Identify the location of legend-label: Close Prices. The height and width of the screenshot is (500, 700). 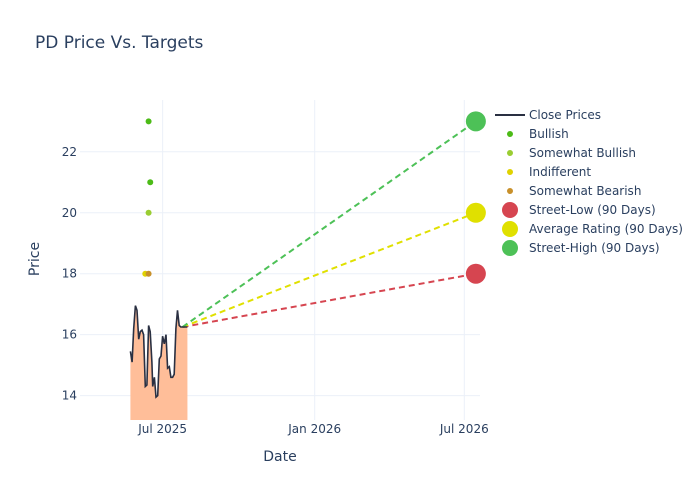
(565, 115).